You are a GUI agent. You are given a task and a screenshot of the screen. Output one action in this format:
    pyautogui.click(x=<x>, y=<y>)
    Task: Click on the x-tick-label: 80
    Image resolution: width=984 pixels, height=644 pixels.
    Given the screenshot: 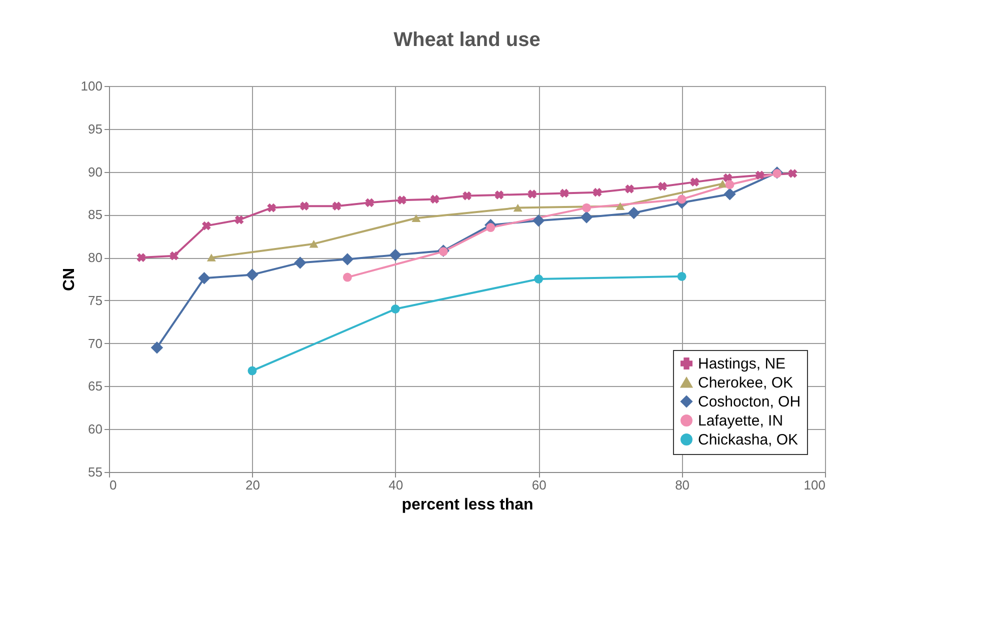 What is the action you would take?
    pyautogui.click(x=682, y=485)
    